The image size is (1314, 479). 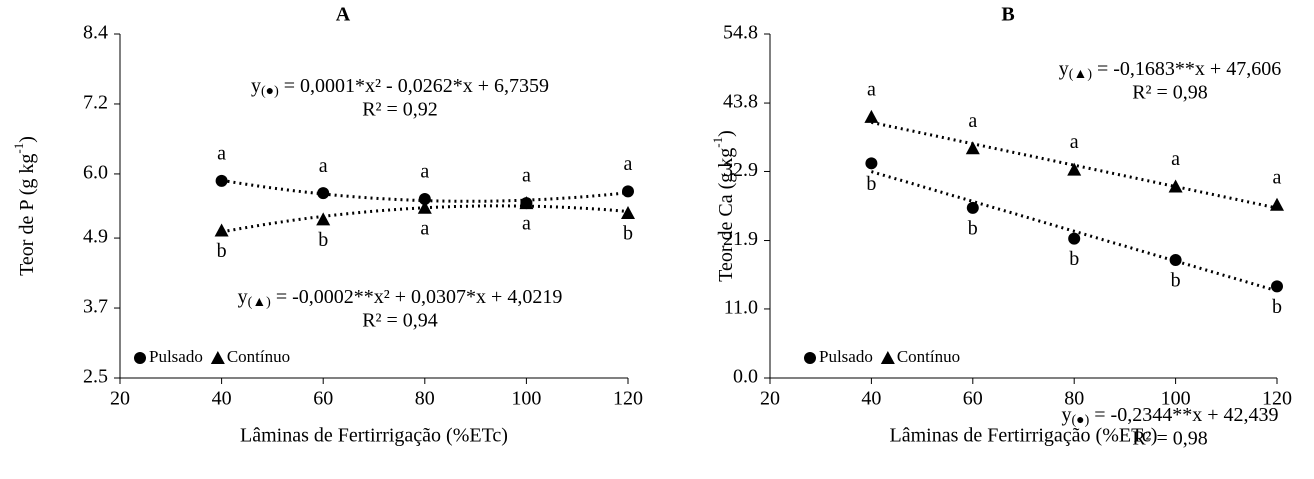 I want to click on equation: y(▲) = -0,1683**x + 47,606, so click(x=1170, y=70).